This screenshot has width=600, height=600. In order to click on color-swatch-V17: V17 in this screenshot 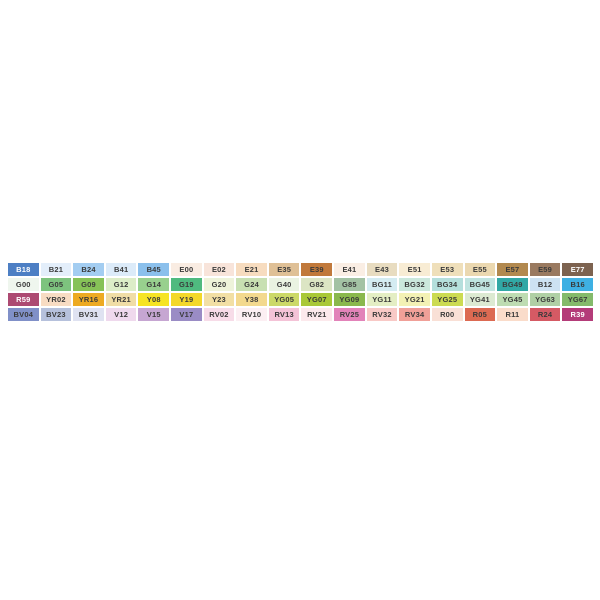, I will do `click(186, 314)`.